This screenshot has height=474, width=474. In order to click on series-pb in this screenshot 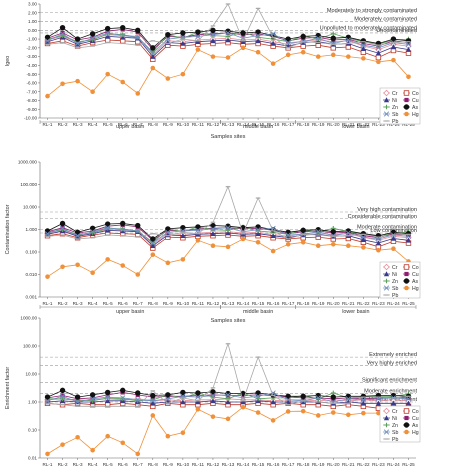, I will do `click(228, 374)`.